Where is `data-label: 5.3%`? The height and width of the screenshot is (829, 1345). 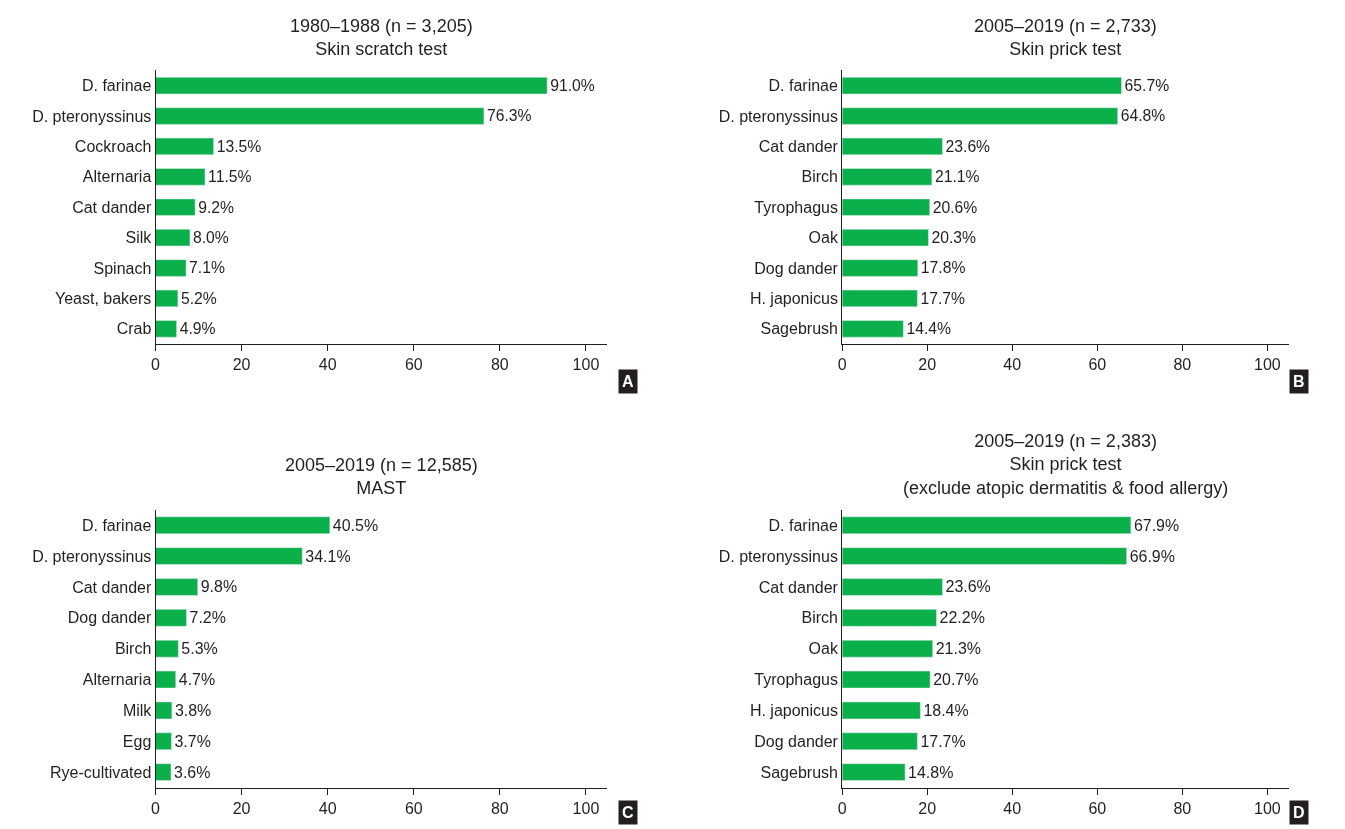 data-label: 5.3% is located at coordinates (199, 649).